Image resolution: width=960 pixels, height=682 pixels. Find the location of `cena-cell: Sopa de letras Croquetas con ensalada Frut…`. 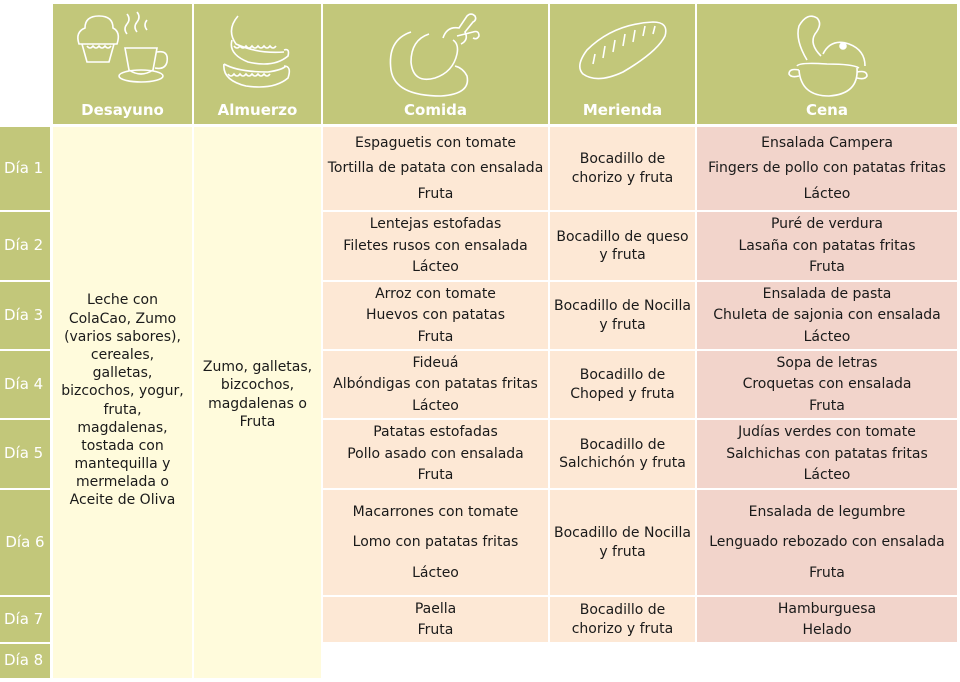

cena-cell: Sopa de letras Croquetas con ensalada Frut… is located at coordinates (827, 384).